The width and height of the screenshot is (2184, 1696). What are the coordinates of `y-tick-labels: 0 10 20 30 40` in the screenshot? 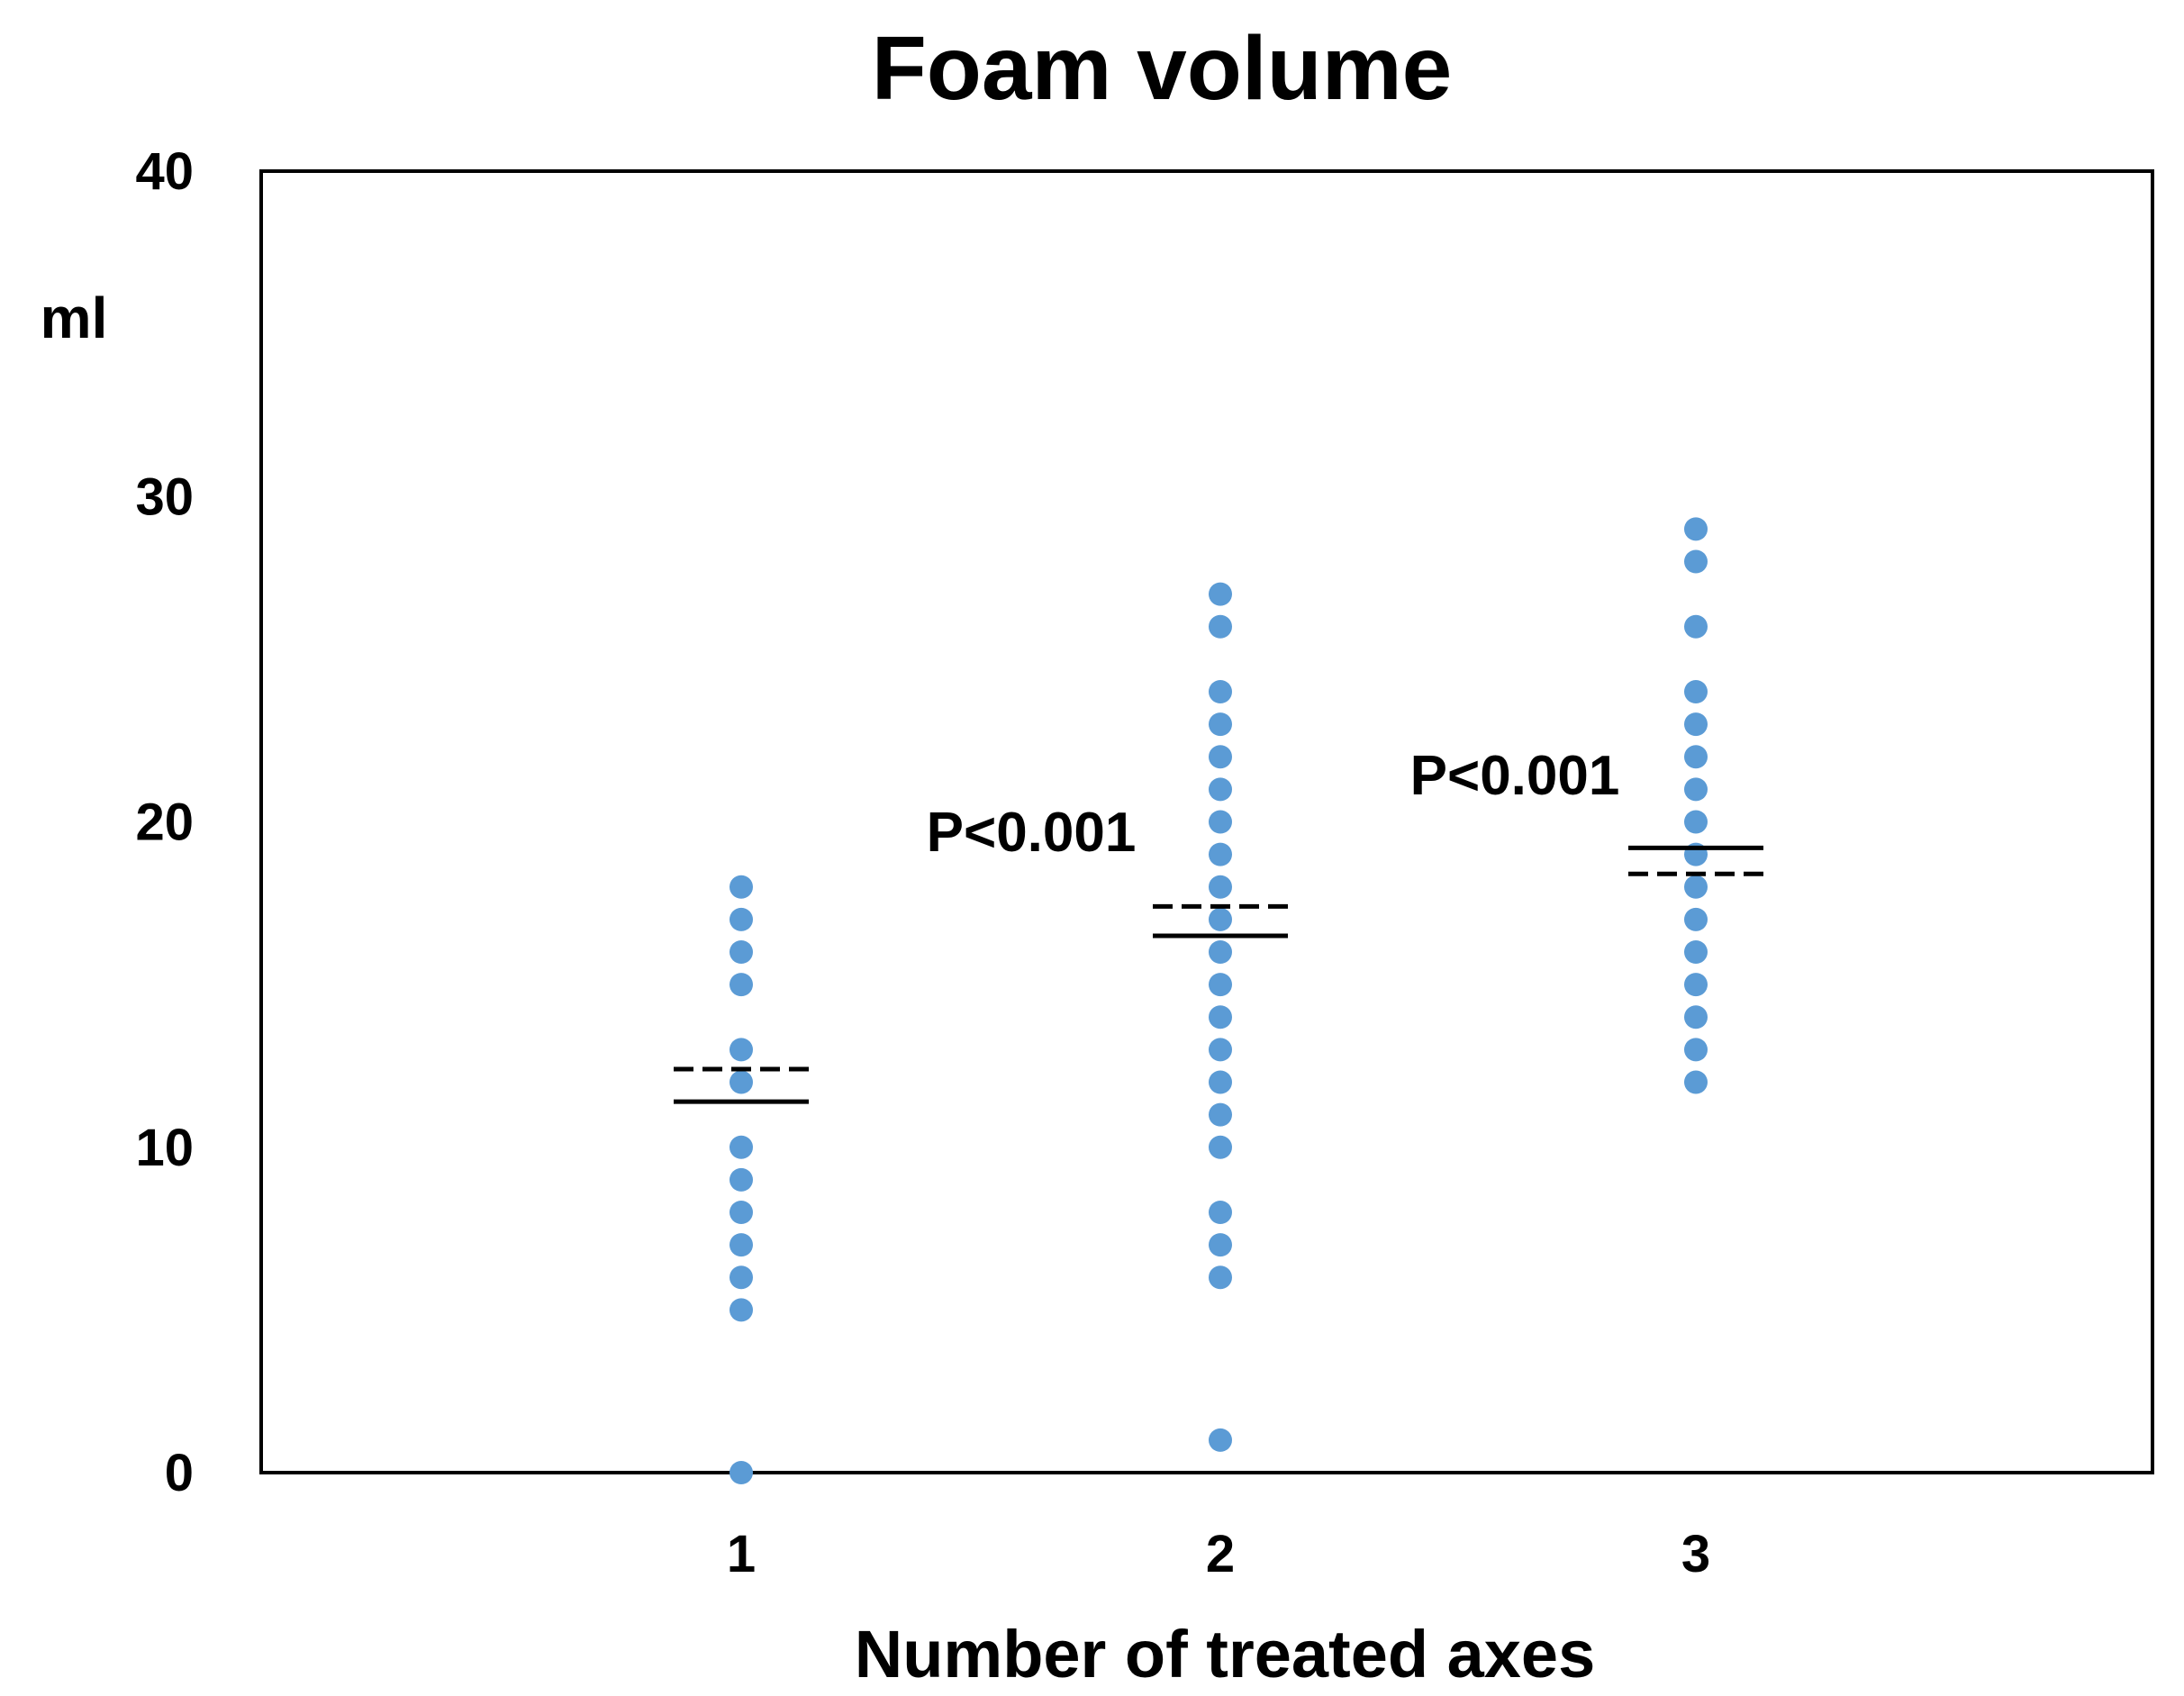 It's located at (164, 822).